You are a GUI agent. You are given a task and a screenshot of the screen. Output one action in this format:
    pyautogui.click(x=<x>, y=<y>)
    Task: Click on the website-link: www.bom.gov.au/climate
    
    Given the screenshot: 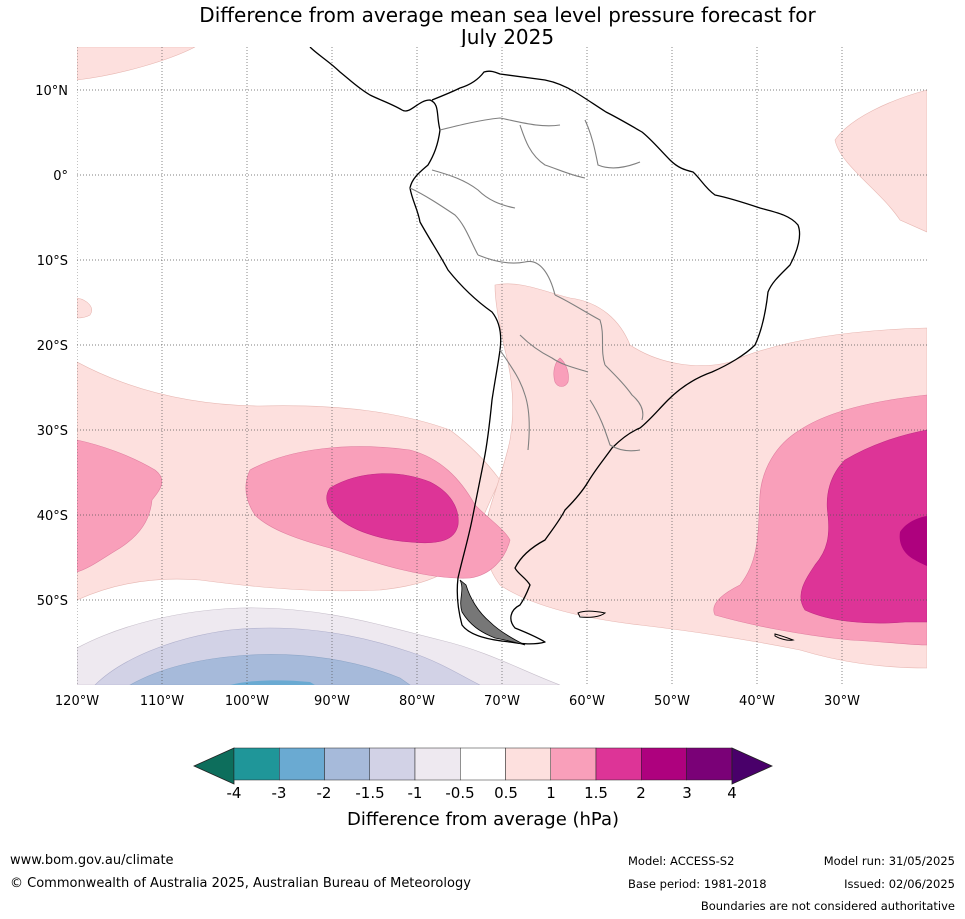 What is the action you would take?
    pyautogui.click(x=92, y=860)
    